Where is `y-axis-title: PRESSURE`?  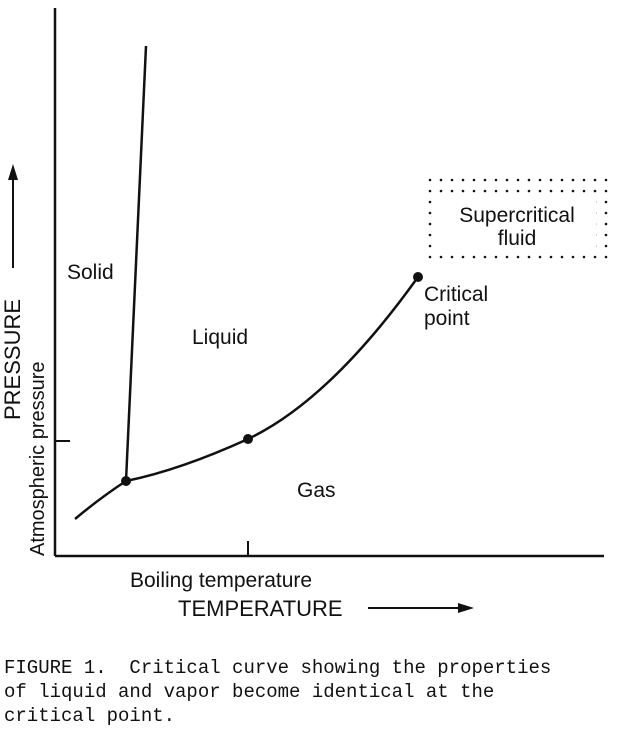
y-axis-title: PRESSURE is located at coordinates (12, 359).